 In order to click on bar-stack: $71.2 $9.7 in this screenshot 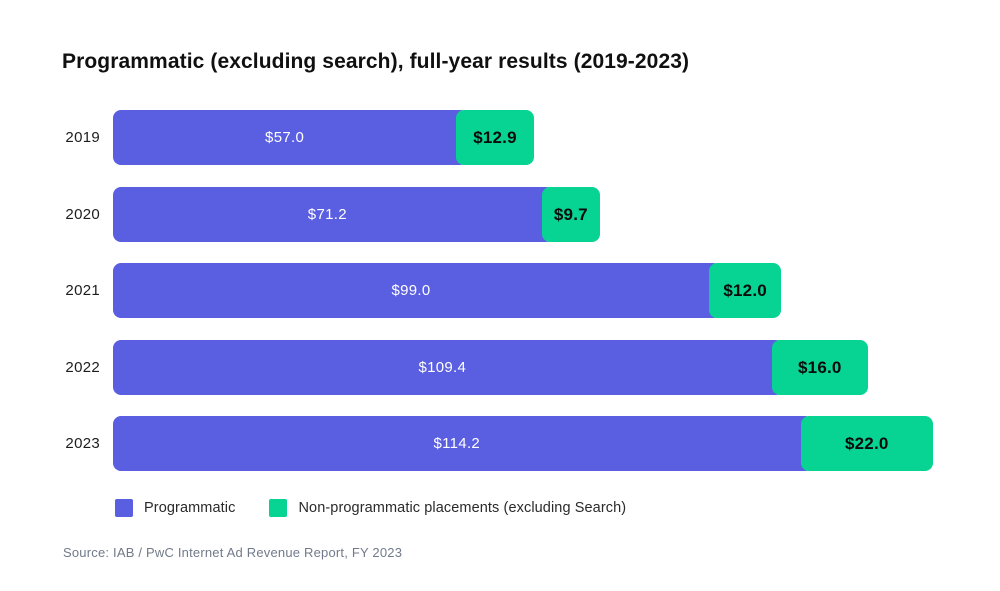, I will do `click(357, 214)`.